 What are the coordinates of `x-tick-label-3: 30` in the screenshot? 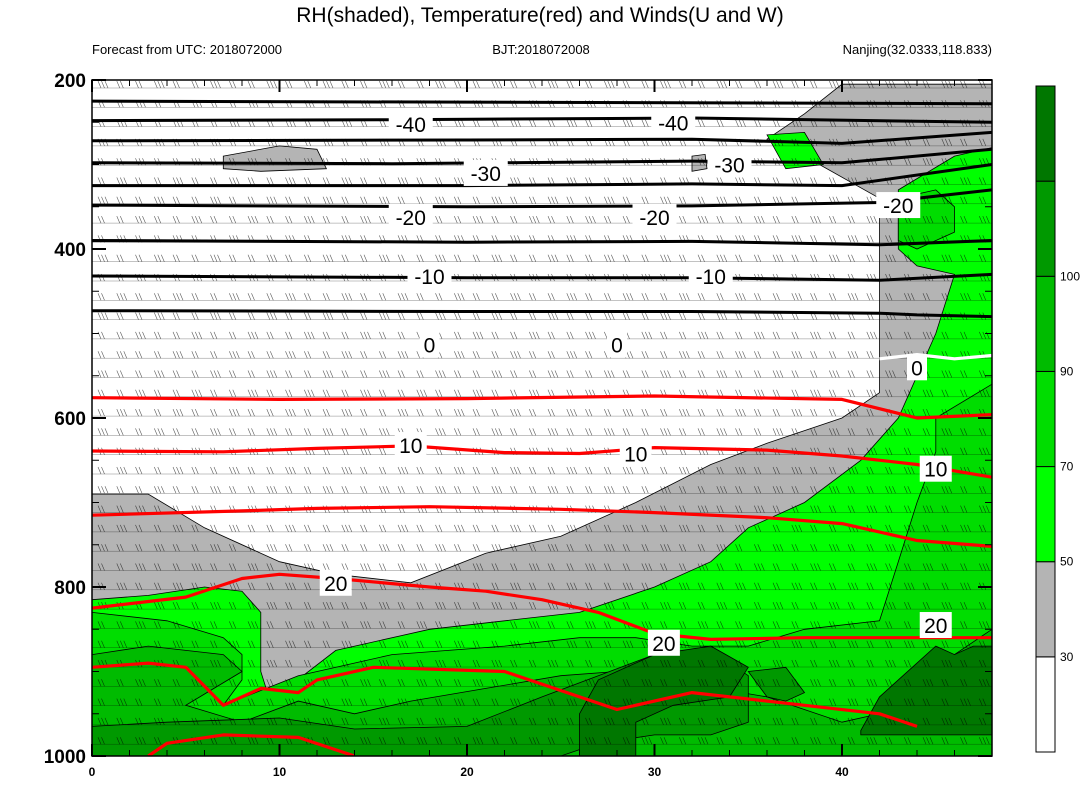 It's located at (655, 772).